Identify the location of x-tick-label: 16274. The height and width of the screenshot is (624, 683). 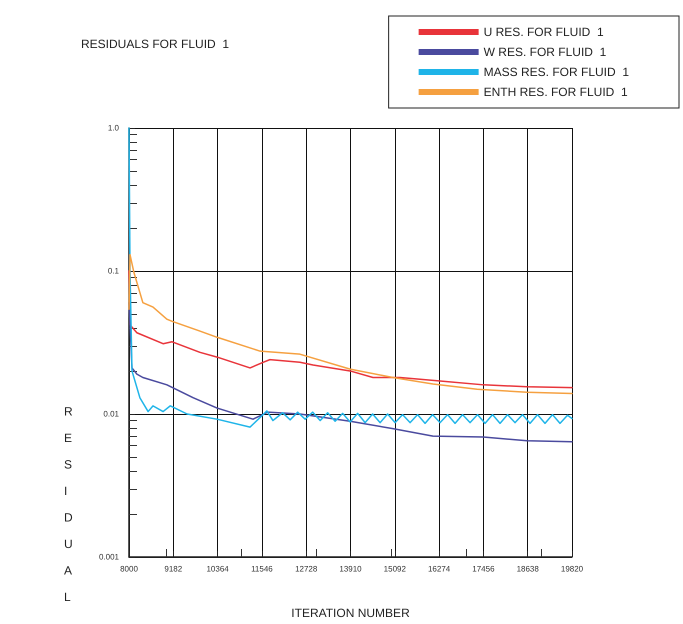
(439, 569).